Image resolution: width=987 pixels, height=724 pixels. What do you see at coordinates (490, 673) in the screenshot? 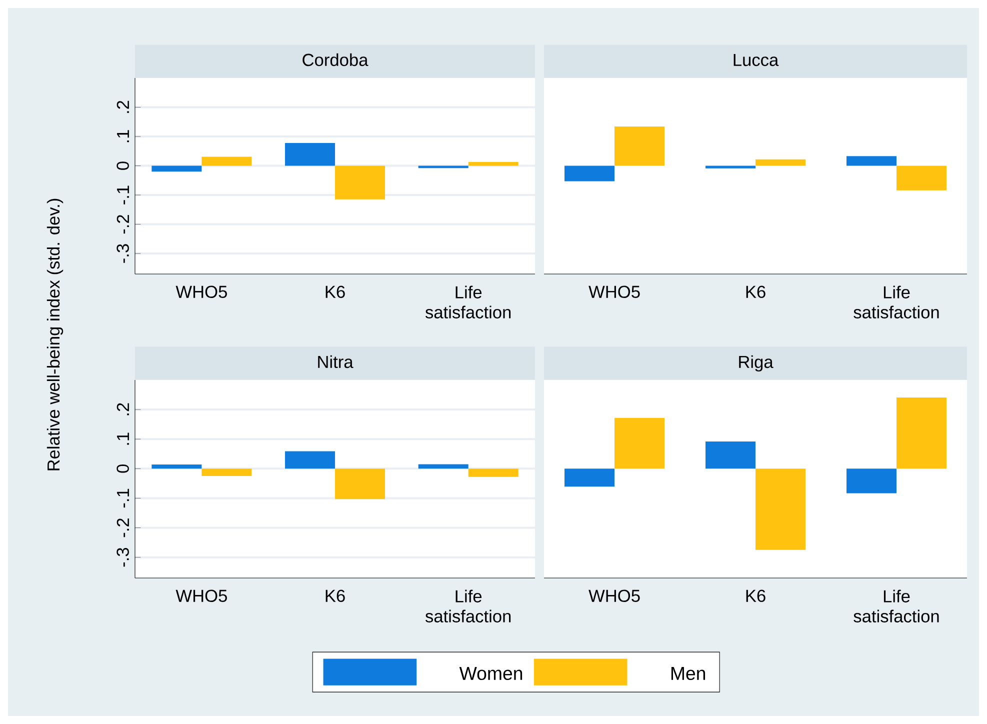
I see `legend-label: Women` at bounding box center [490, 673].